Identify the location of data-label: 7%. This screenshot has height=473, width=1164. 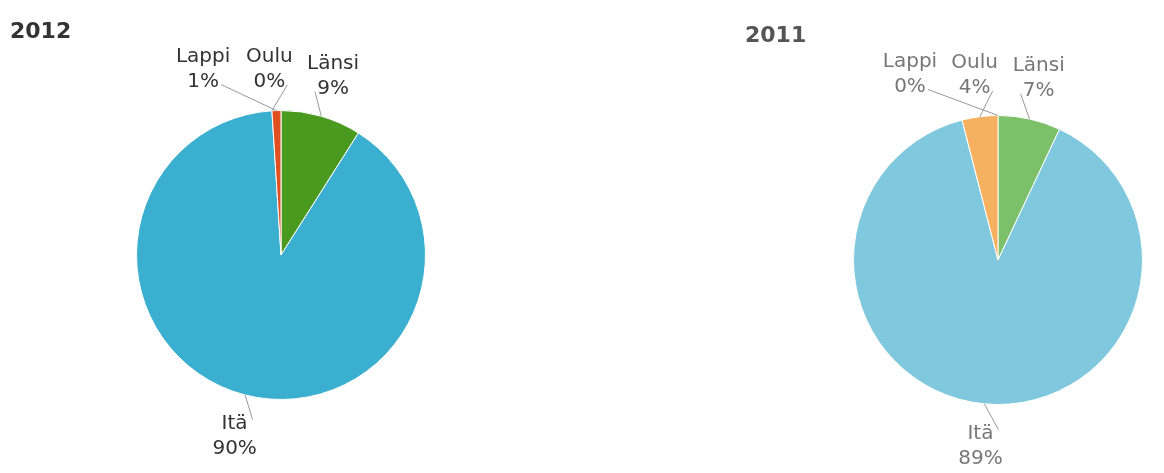
(1038, 89).